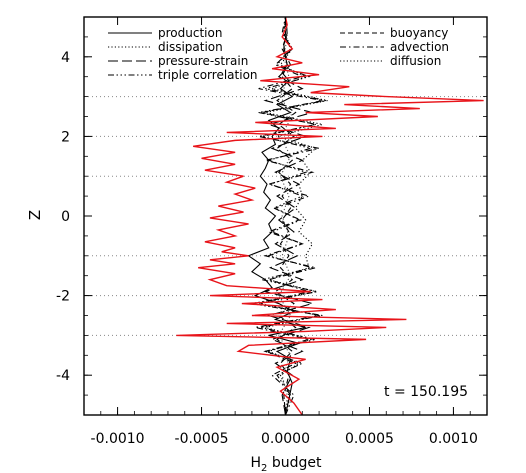 Image resolution: width=526 pixels, height=473 pixels. I want to click on y-axis-label: Z, so click(35, 215).